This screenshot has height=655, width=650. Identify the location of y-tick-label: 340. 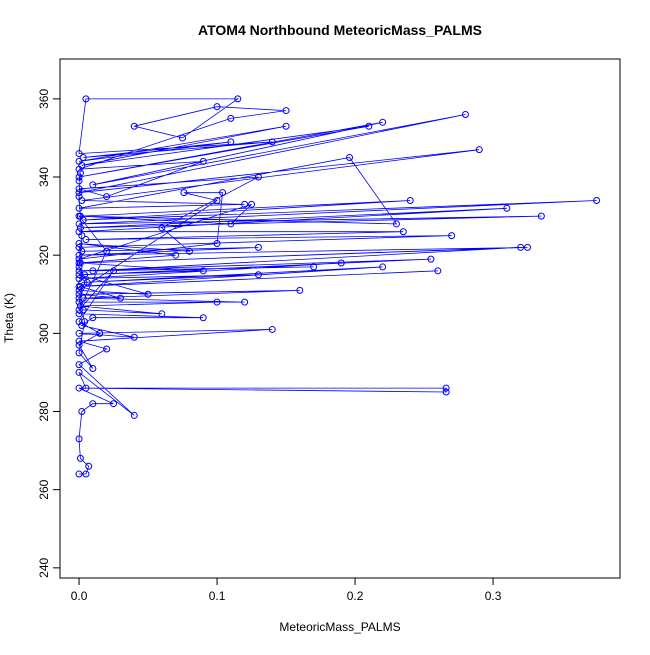
(44, 177).